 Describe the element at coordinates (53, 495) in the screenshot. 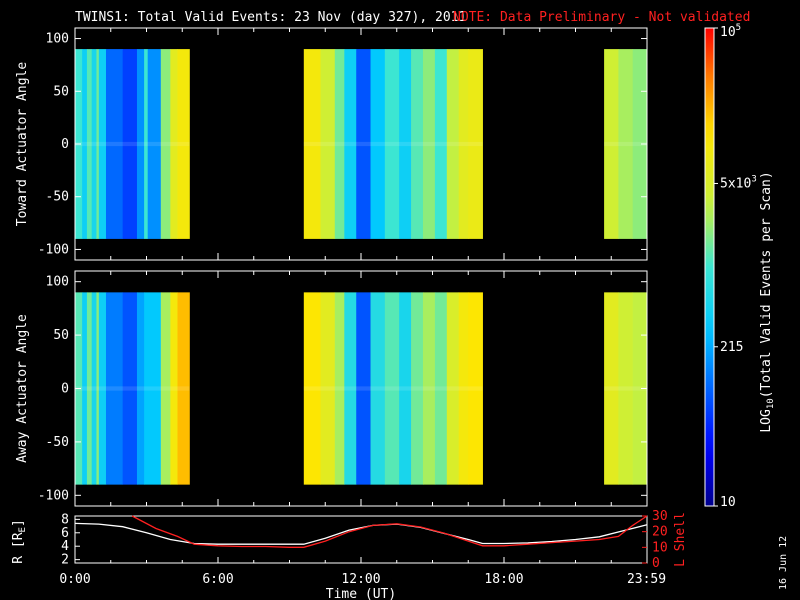

I see `mid-ytick-label-4: -100` at that location.